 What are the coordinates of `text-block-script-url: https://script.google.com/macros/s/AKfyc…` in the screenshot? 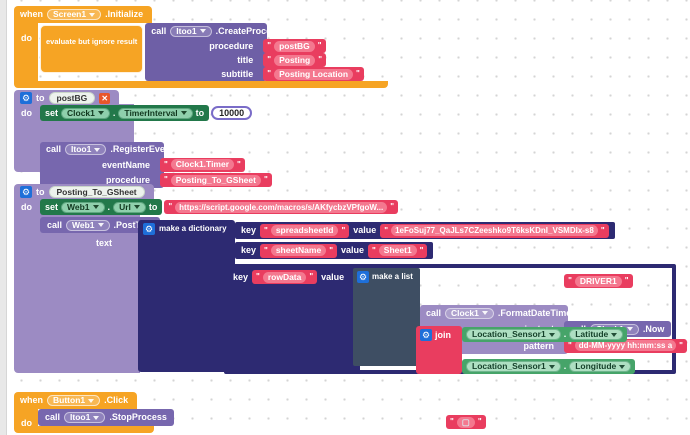 It's located at (281, 207).